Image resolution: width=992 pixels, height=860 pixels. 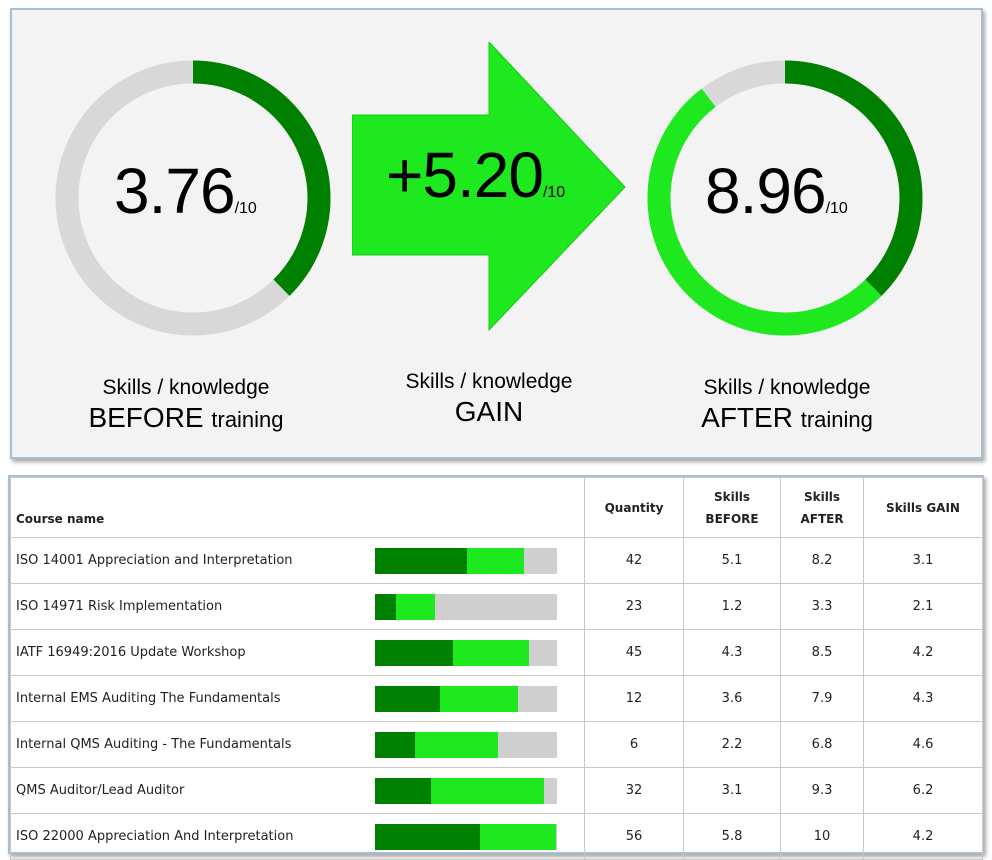 I want to click on before-score: 3.76/10, so click(x=185, y=191).